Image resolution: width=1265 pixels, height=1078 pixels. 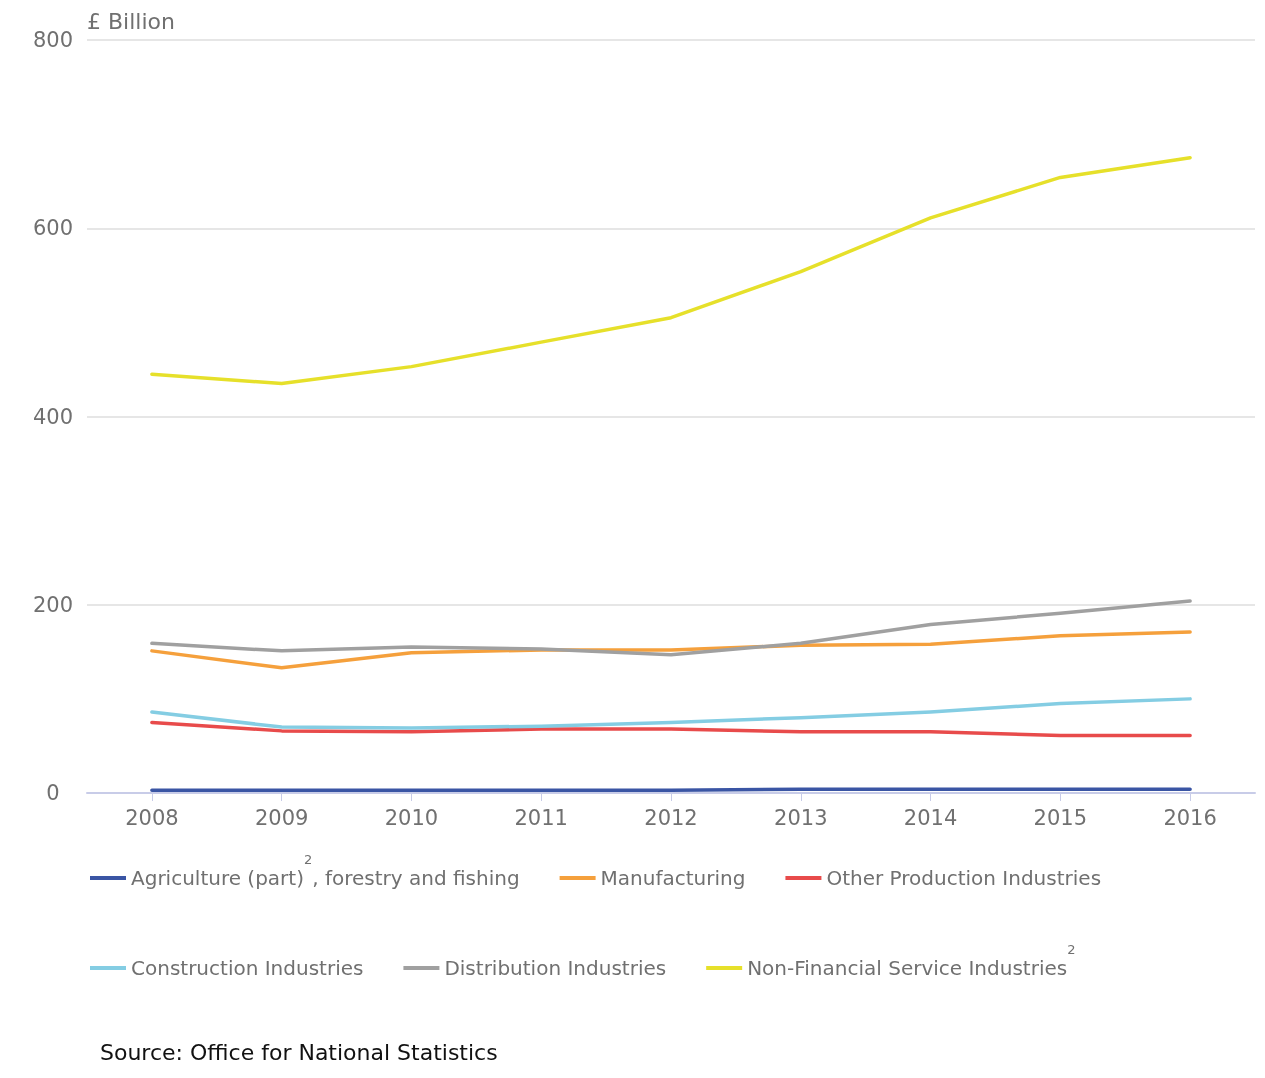 What do you see at coordinates (53, 793) in the screenshot?
I see `y-tick-label: 0` at bounding box center [53, 793].